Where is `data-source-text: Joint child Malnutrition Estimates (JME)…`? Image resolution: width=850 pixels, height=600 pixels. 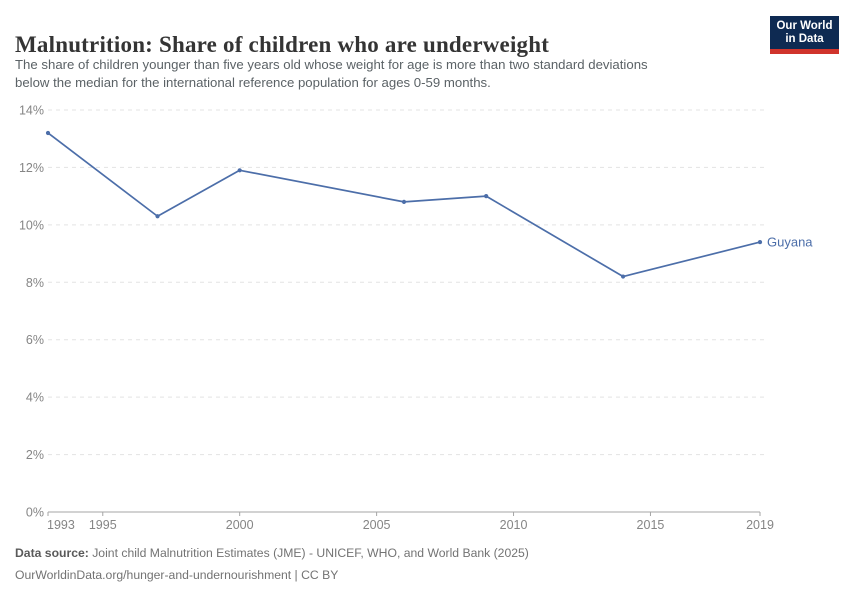
data-source-text: Joint child Malnutrition Estimates (JME)… is located at coordinates (308, 553).